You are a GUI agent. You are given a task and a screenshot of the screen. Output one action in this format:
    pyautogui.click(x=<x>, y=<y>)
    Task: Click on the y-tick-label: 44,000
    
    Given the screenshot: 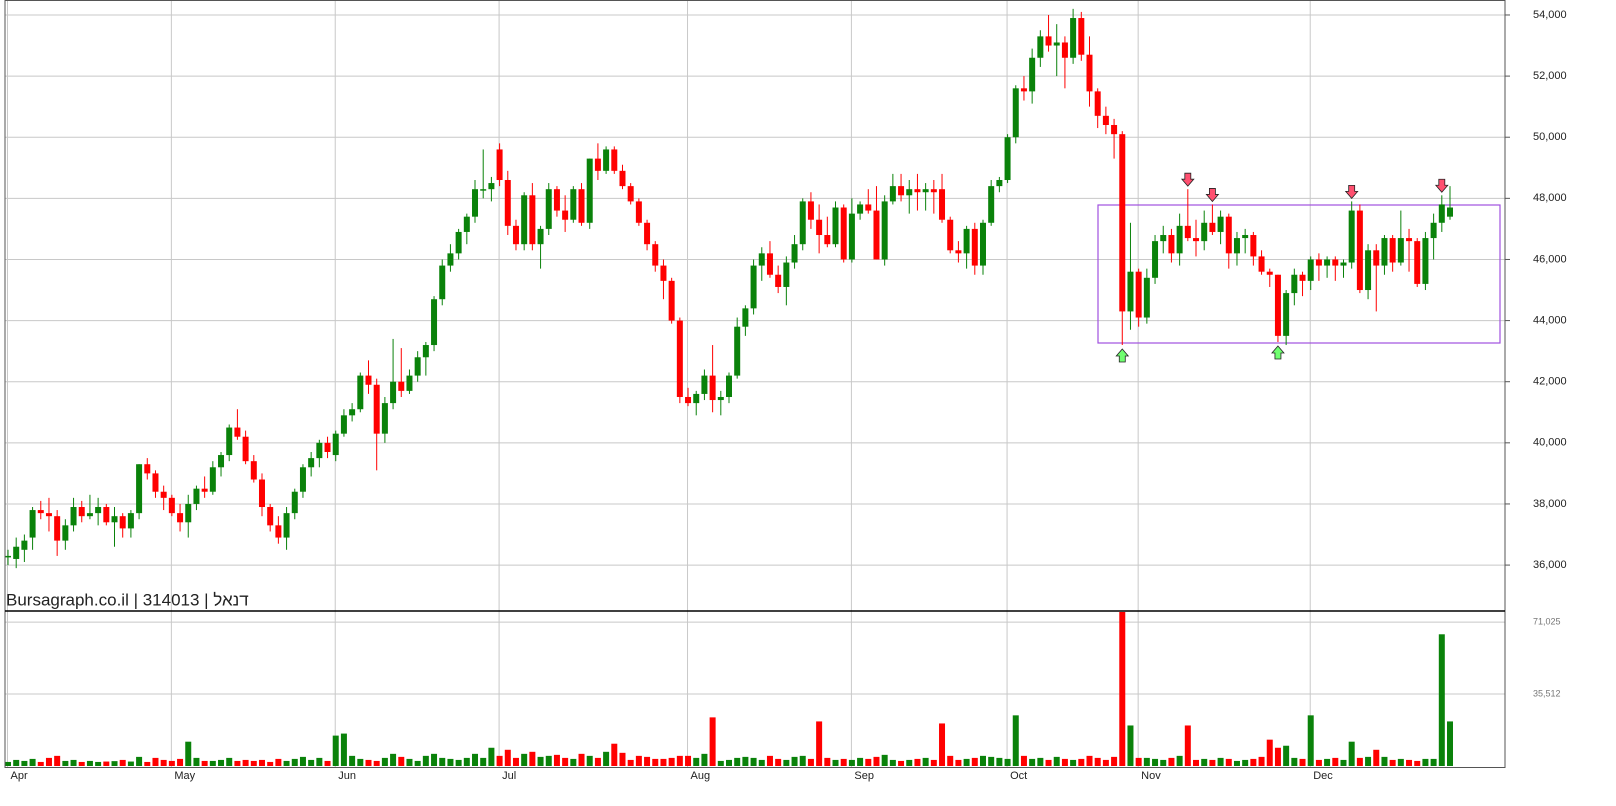 What is the action you would take?
    pyautogui.click(x=1550, y=320)
    